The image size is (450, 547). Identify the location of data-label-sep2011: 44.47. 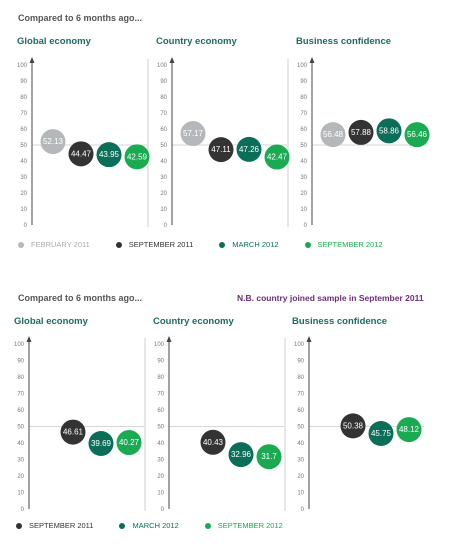
(81, 153).